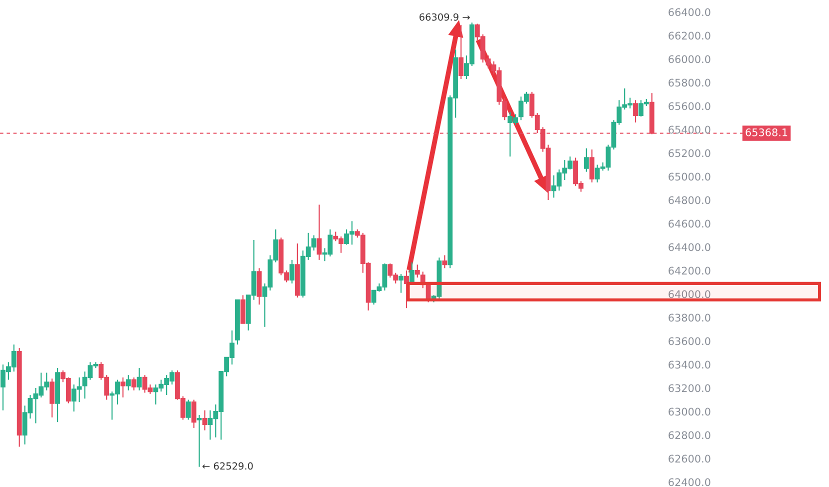 This screenshot has width=829, height=487. I want to click on y-tick-label: 66400.0, so click(689, 12).